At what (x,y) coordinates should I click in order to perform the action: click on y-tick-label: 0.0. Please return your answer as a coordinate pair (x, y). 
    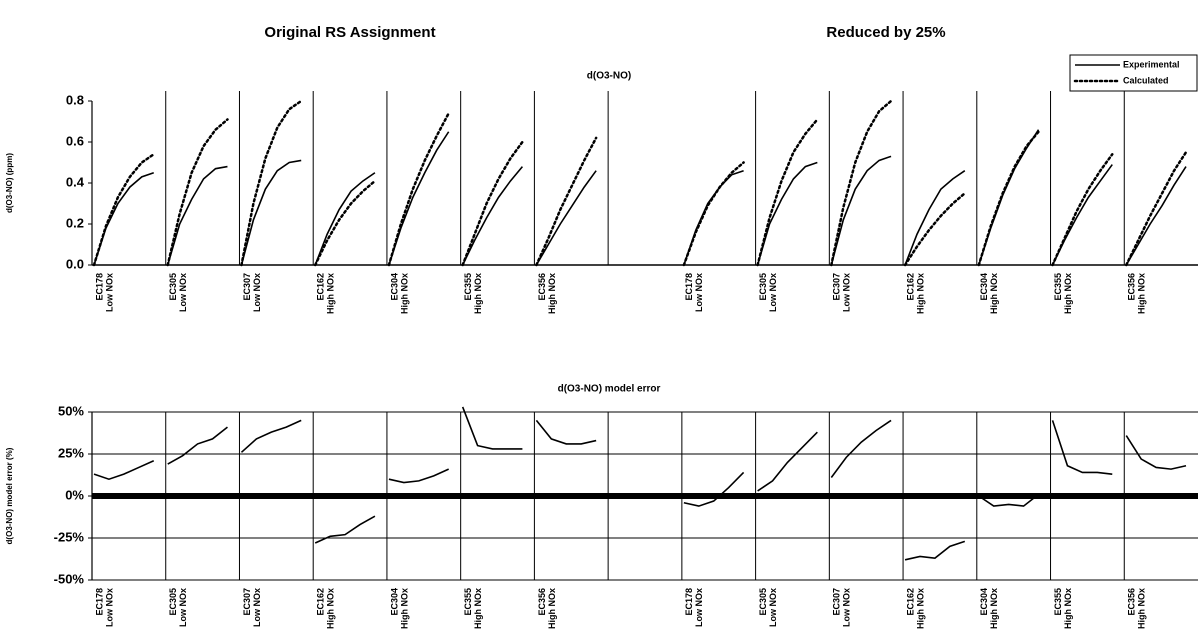
    Looking at the image, I should click on (75, 263).